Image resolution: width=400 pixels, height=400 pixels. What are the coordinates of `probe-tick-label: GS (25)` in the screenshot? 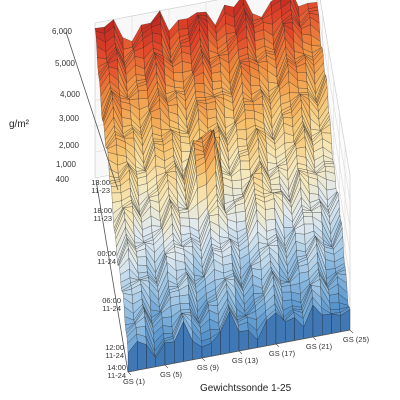 It's located at (356, 339).